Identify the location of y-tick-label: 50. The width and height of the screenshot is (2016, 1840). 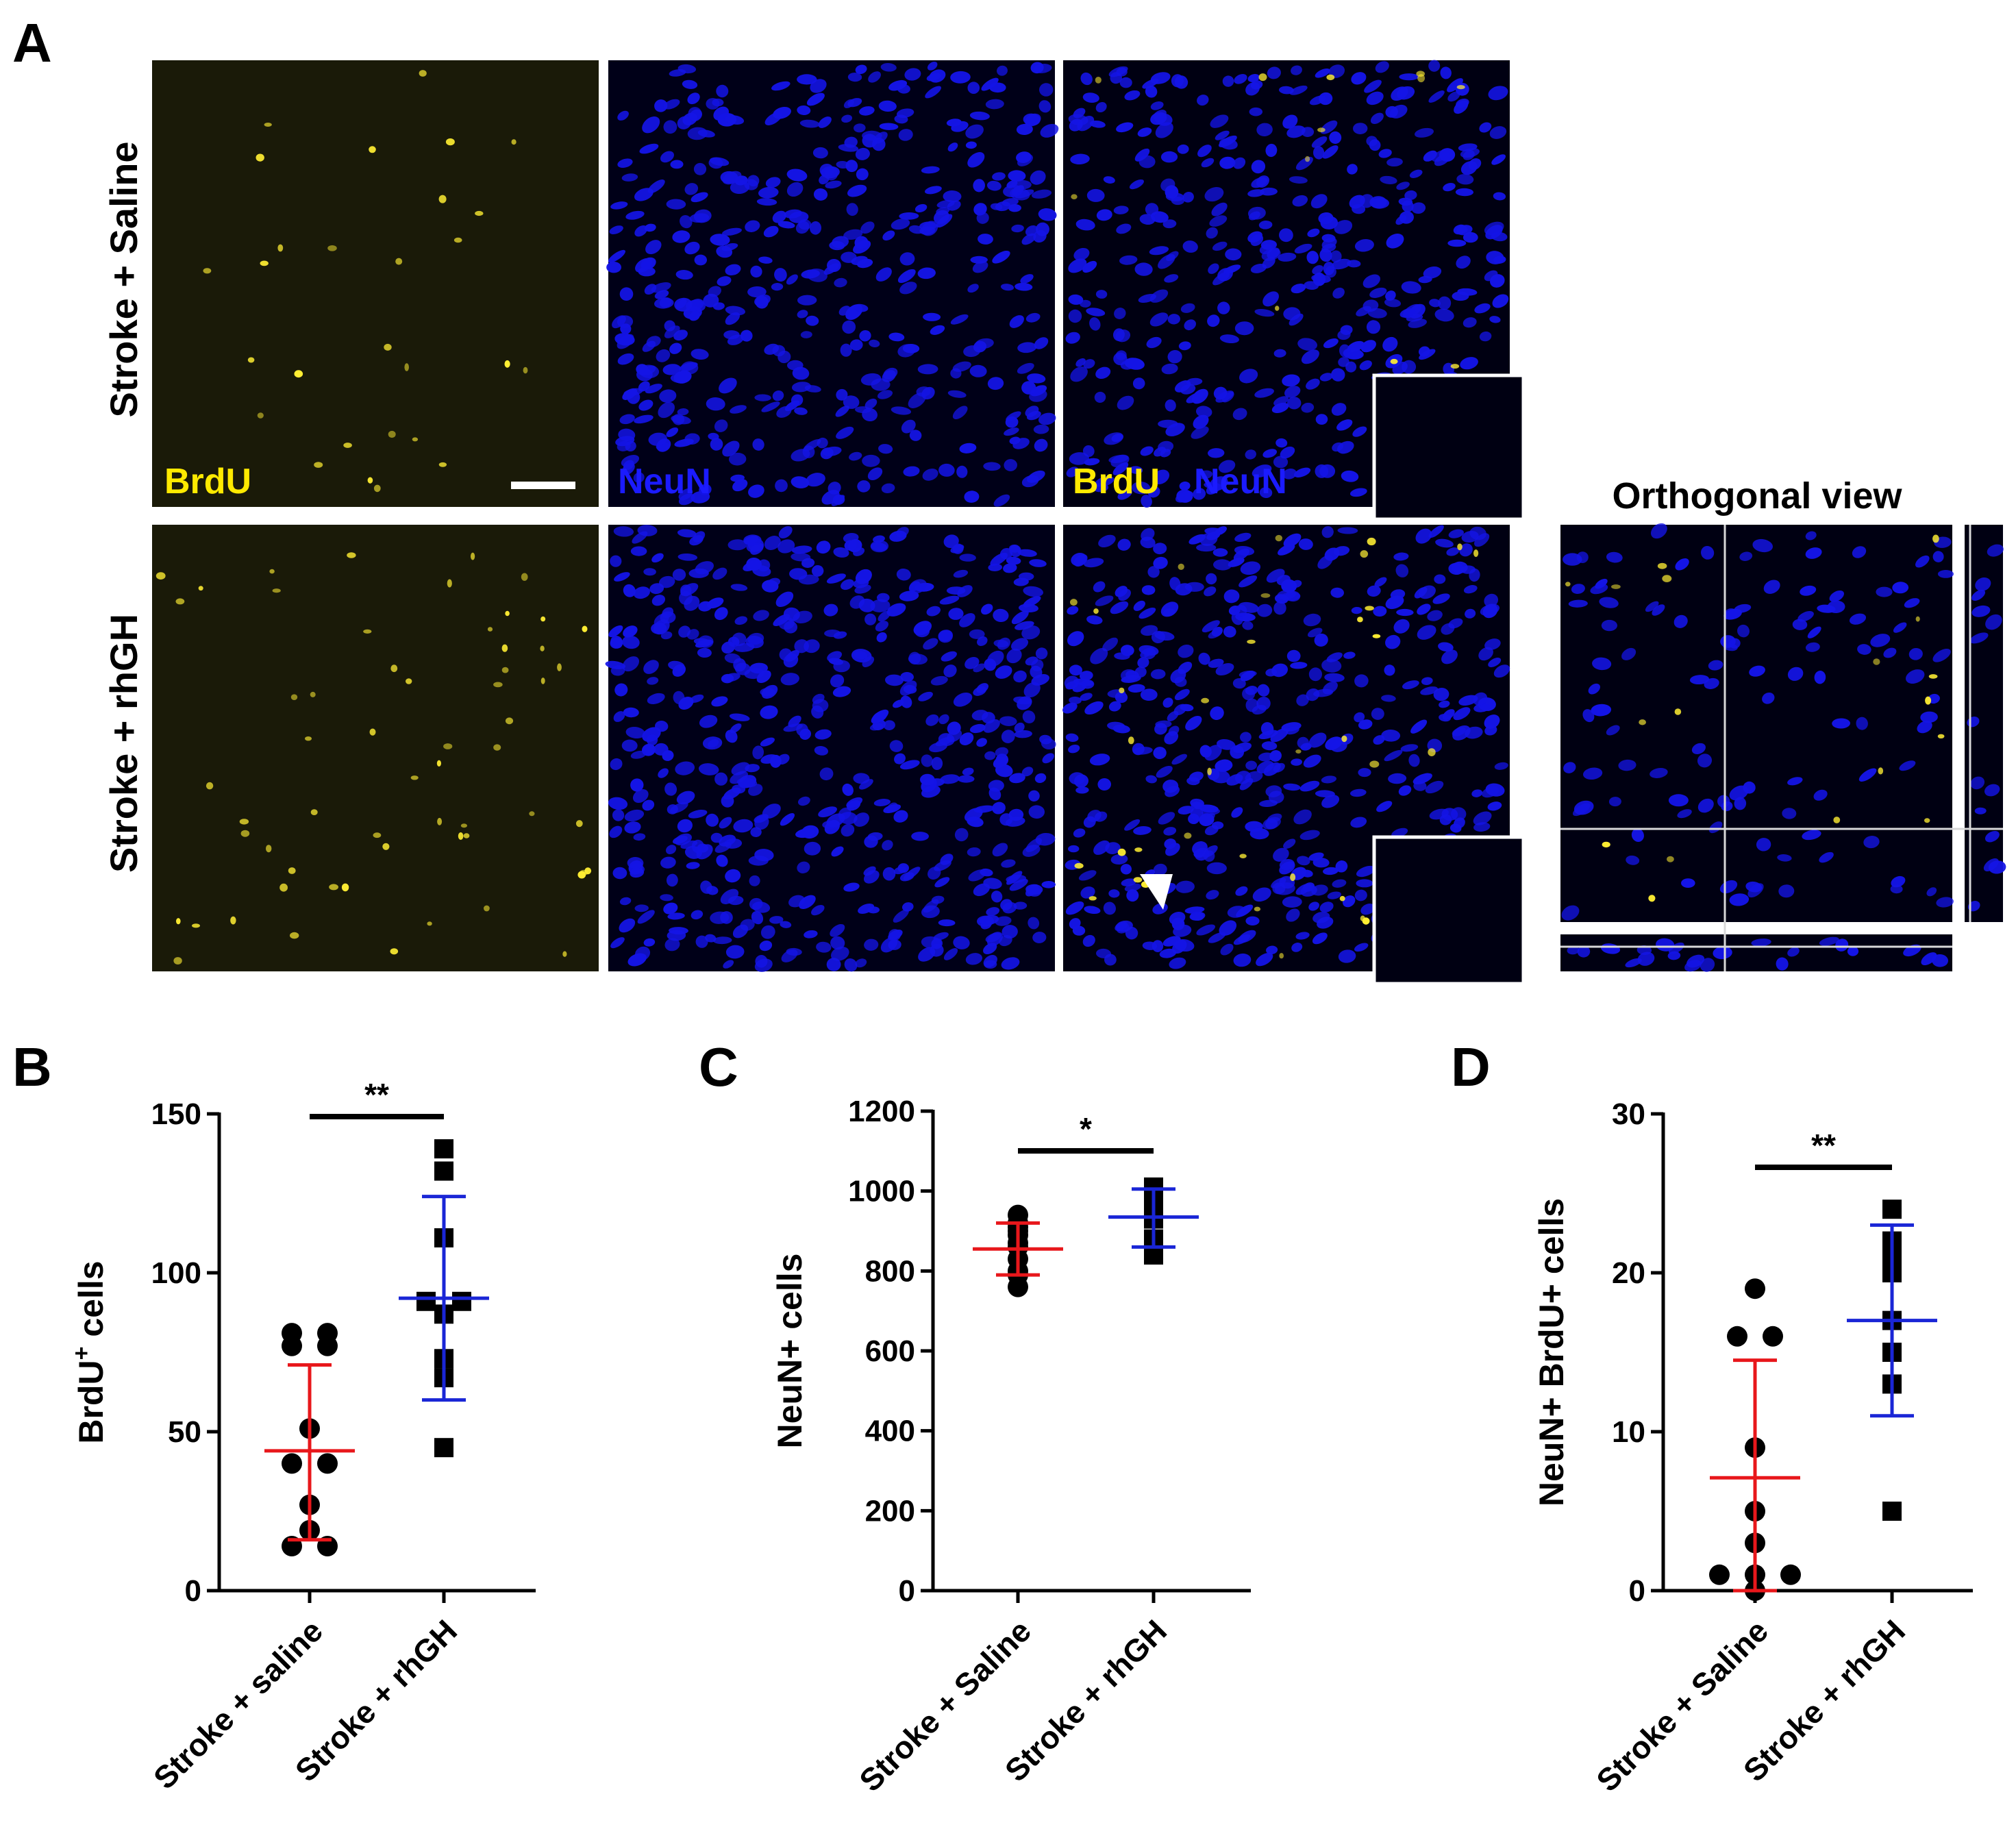
(184, 1432).